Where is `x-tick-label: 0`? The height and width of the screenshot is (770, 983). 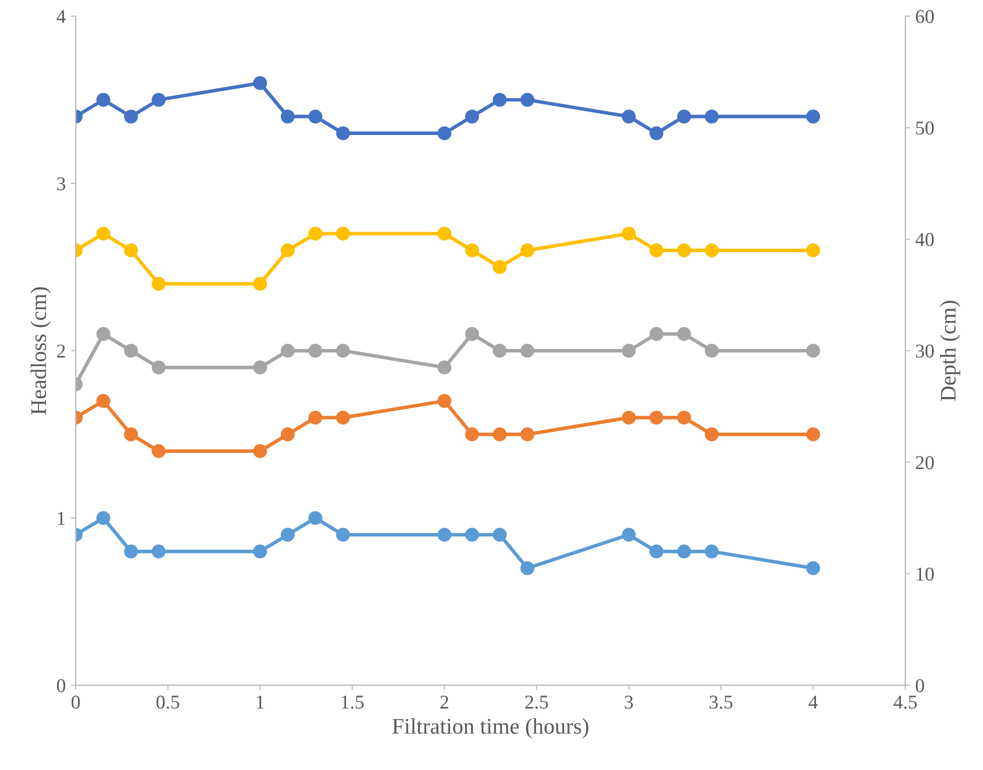 x-tick-label: 0 is located at coordinates (76, 702).